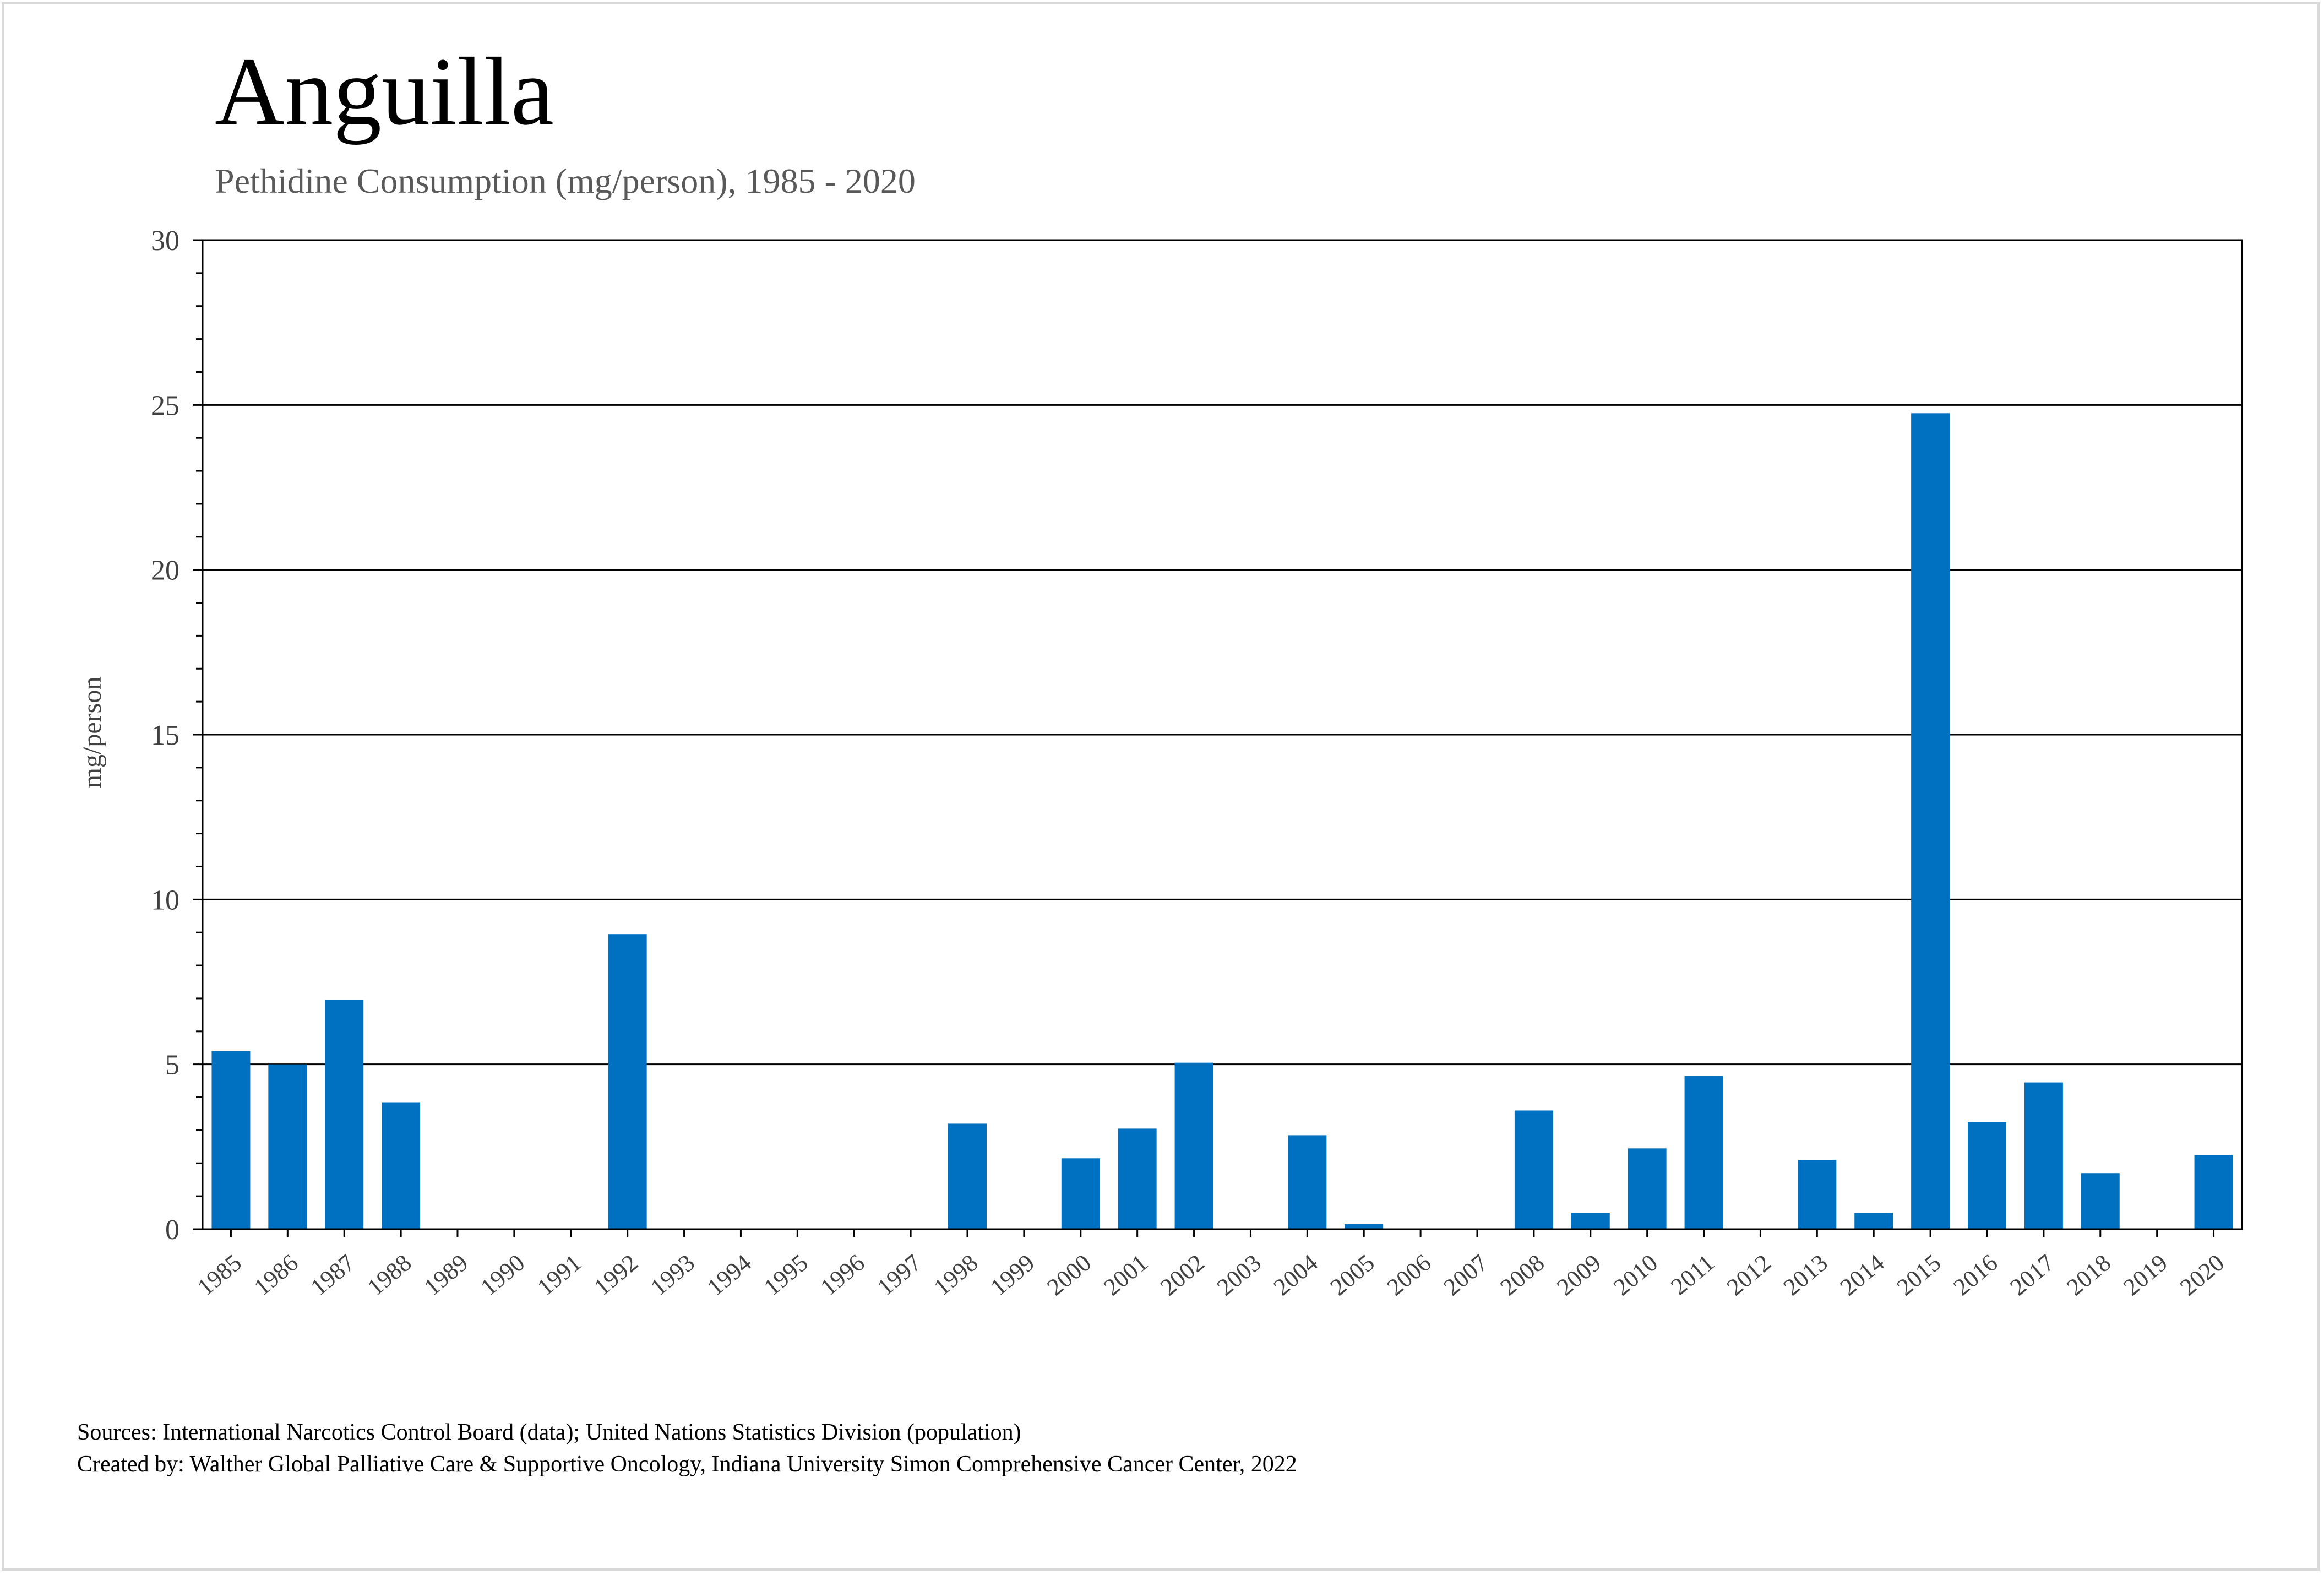  What do you see at coordinates (1987, 1175) in the screenshot?
I see `bar-2016` at bounding box center [1987, 1175].